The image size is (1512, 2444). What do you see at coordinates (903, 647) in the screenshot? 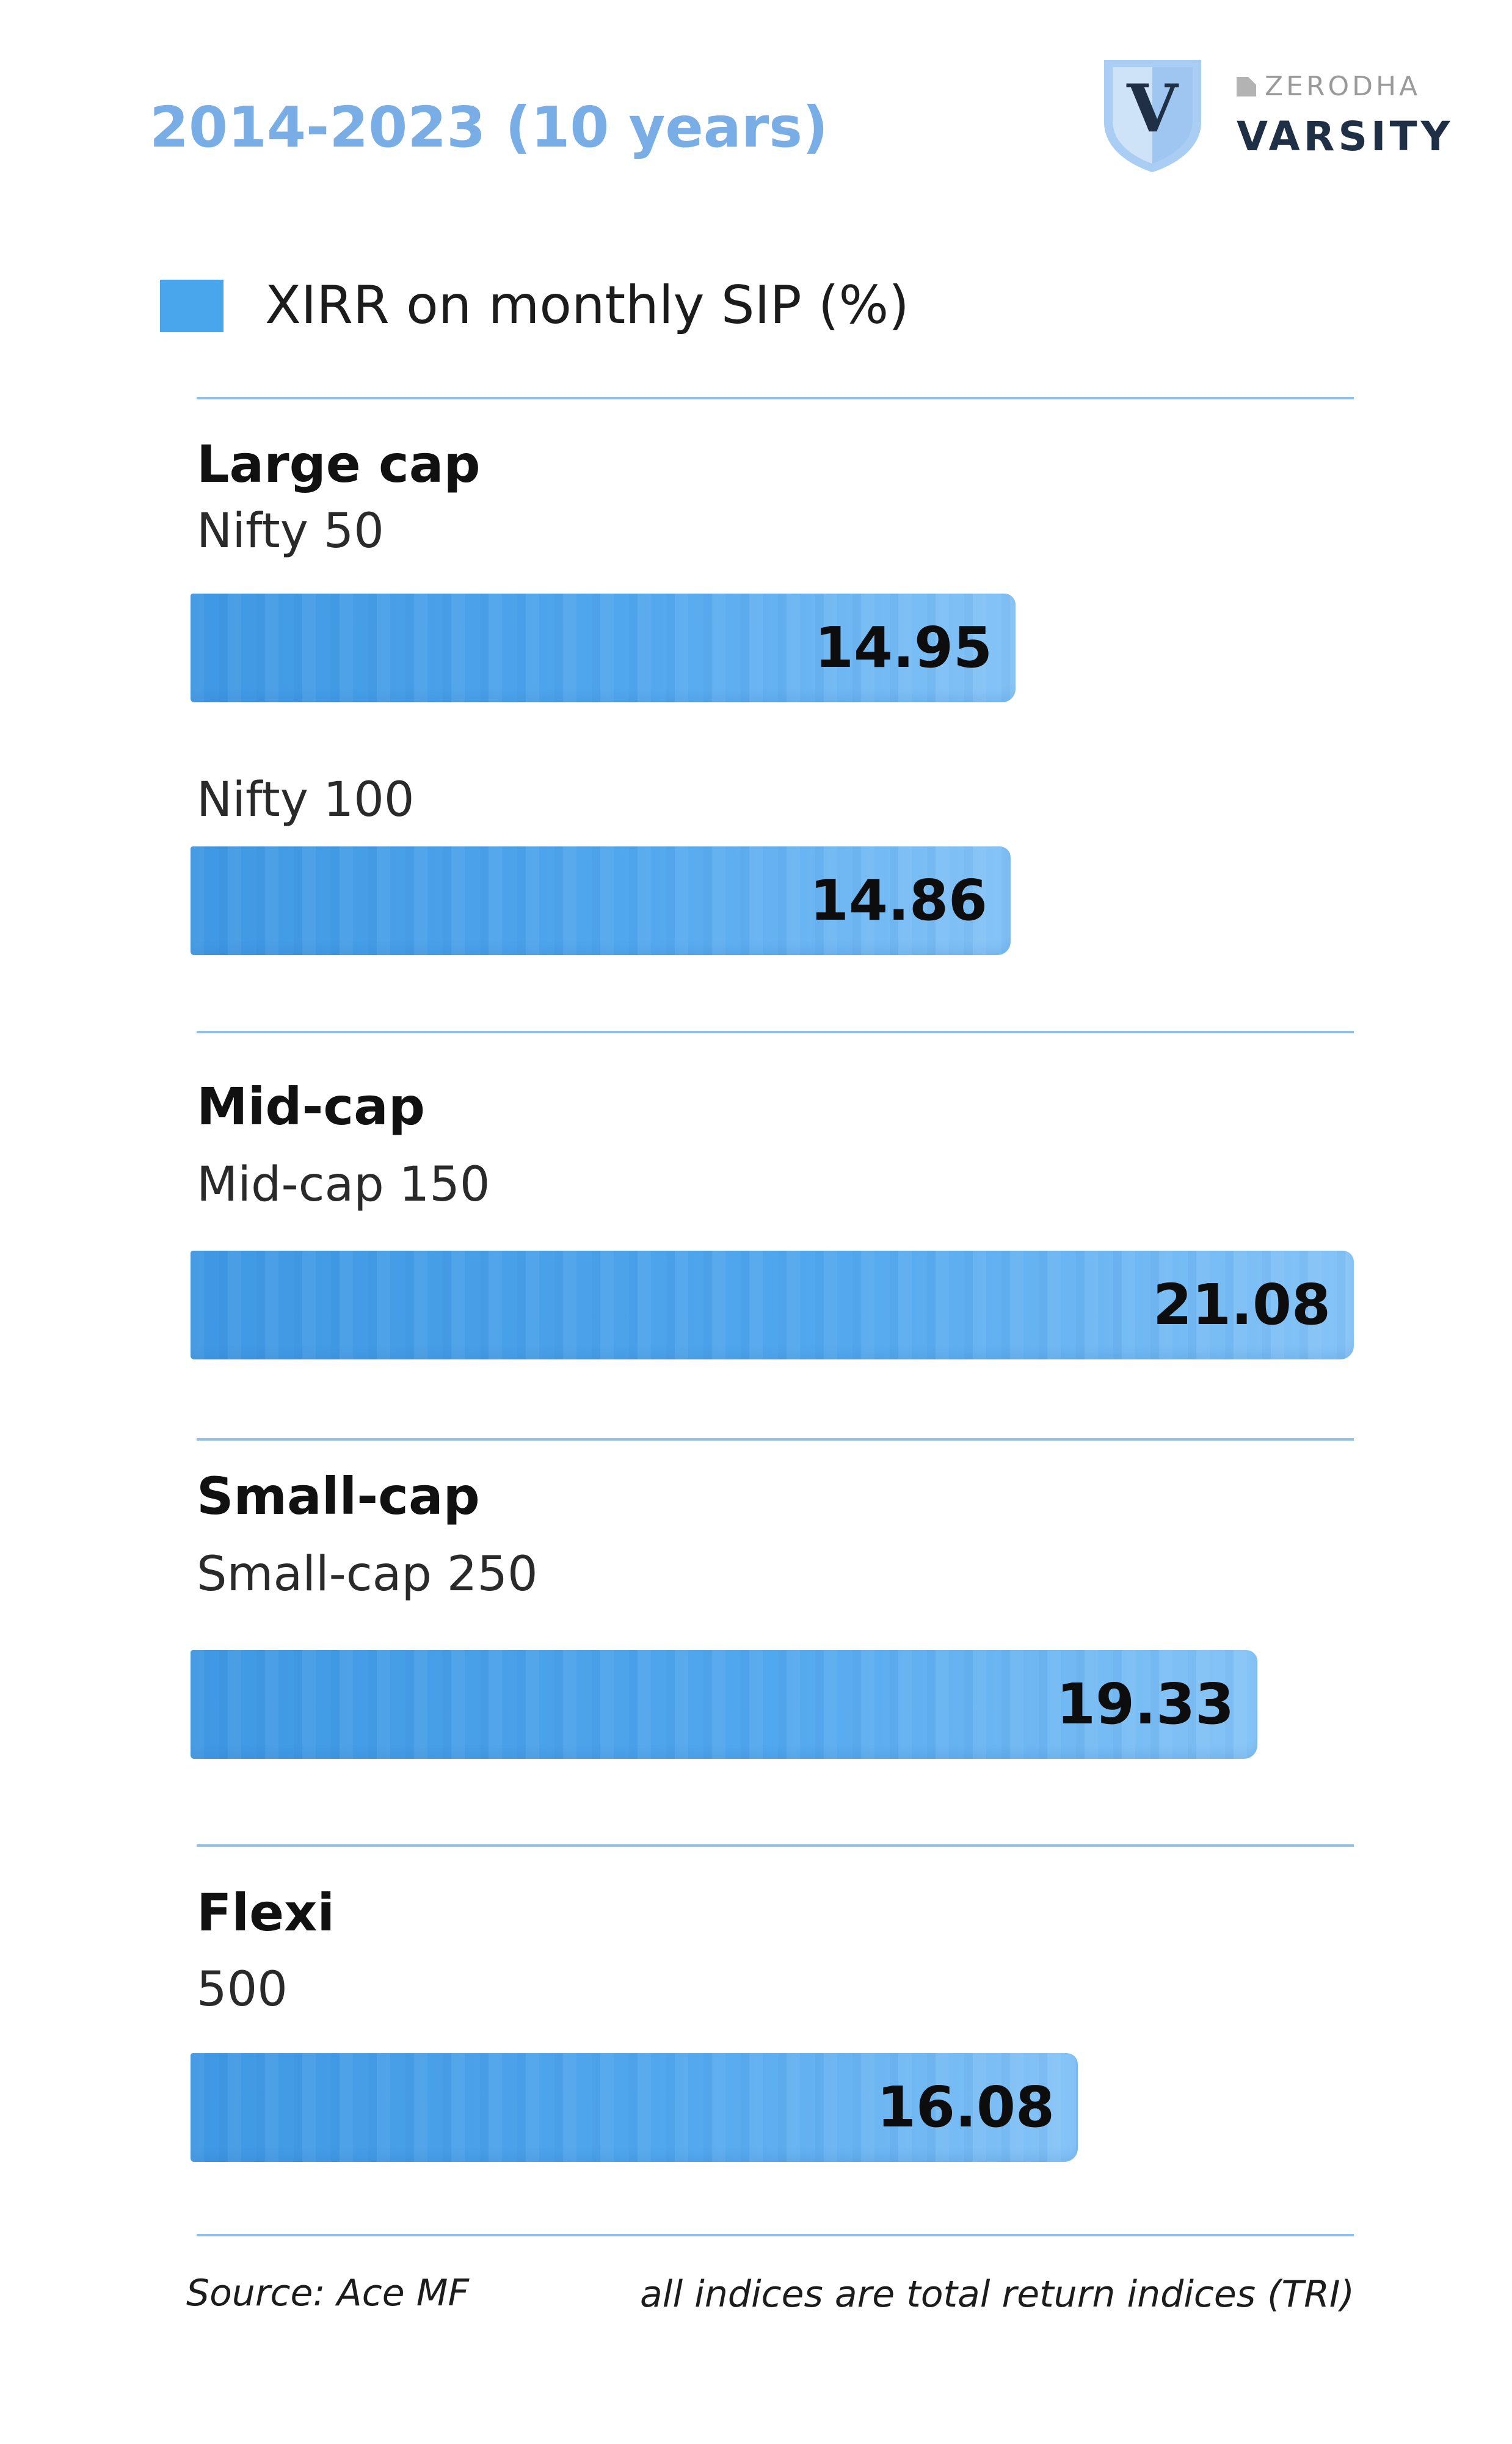
I see `bar-value-nifty-50: 14.95` at bounding box center [903, 647].